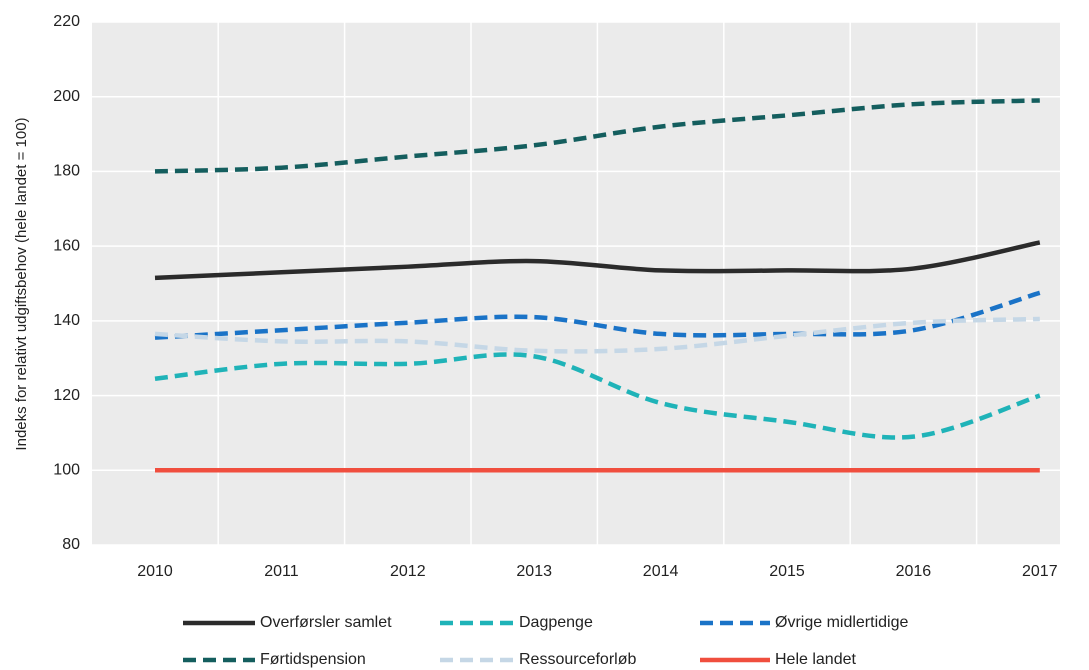  What do you see at coordinates (155, 571) in the screenshot?
I see `x-tick-label: 2010` at bounding box center [155, 571].